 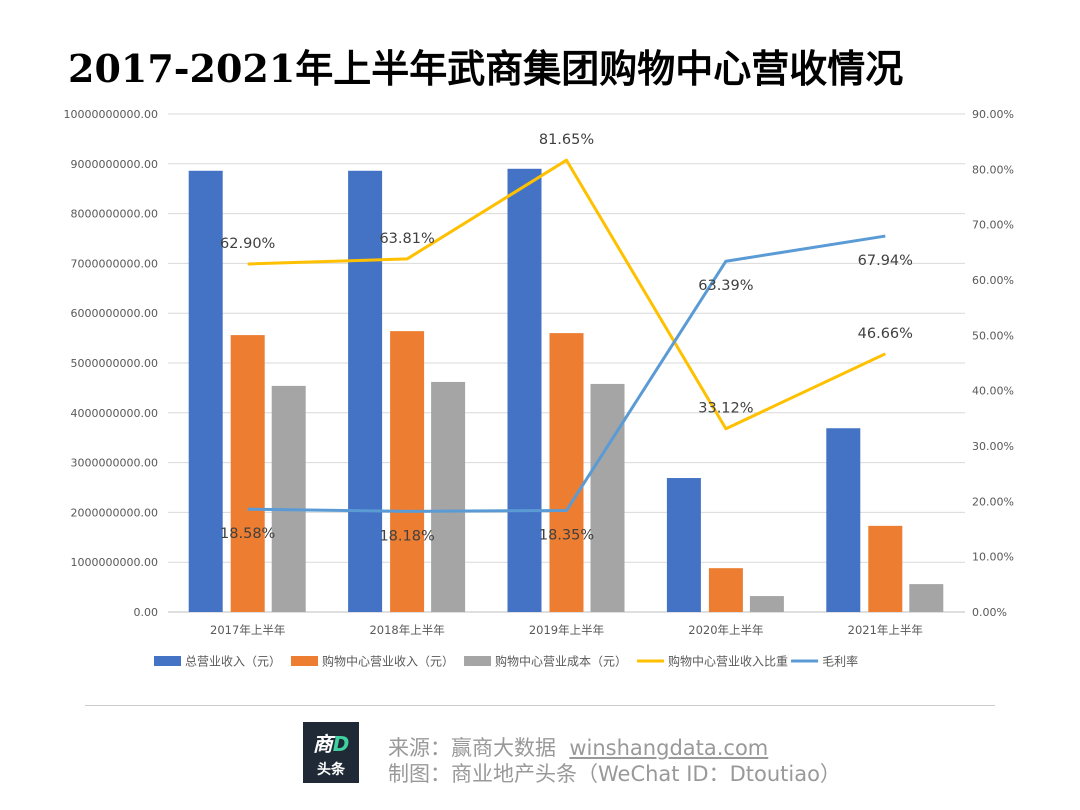 I want to click on data-label: 63.39%, so click(x=725, y=286).